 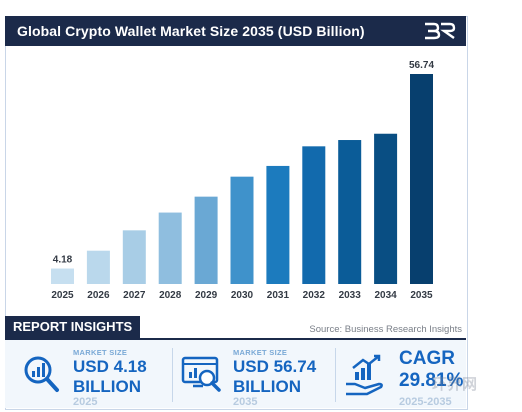 I want to click on insight-value-line1: USD 56.74, so click(x=275, y=366).